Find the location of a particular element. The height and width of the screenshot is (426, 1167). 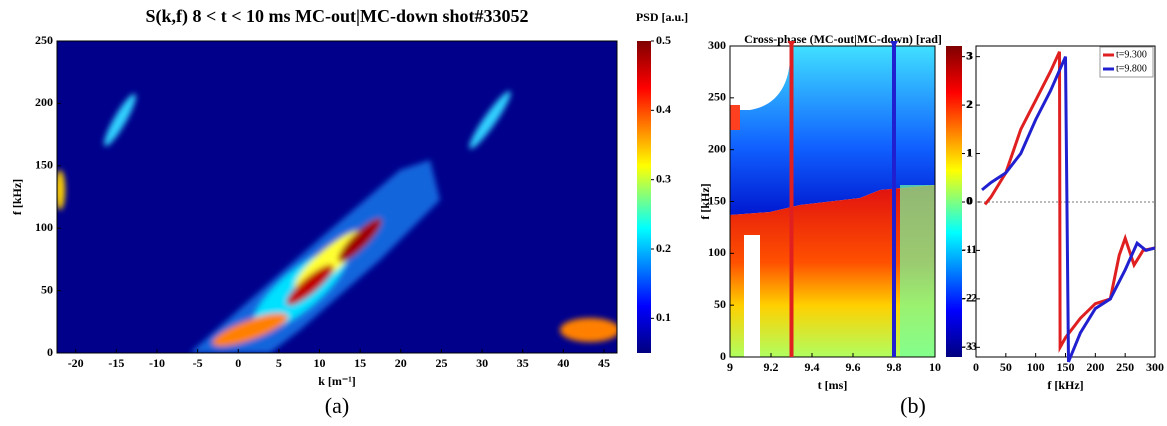

y-tick-label: 3 is located at coordinates (969, 55).